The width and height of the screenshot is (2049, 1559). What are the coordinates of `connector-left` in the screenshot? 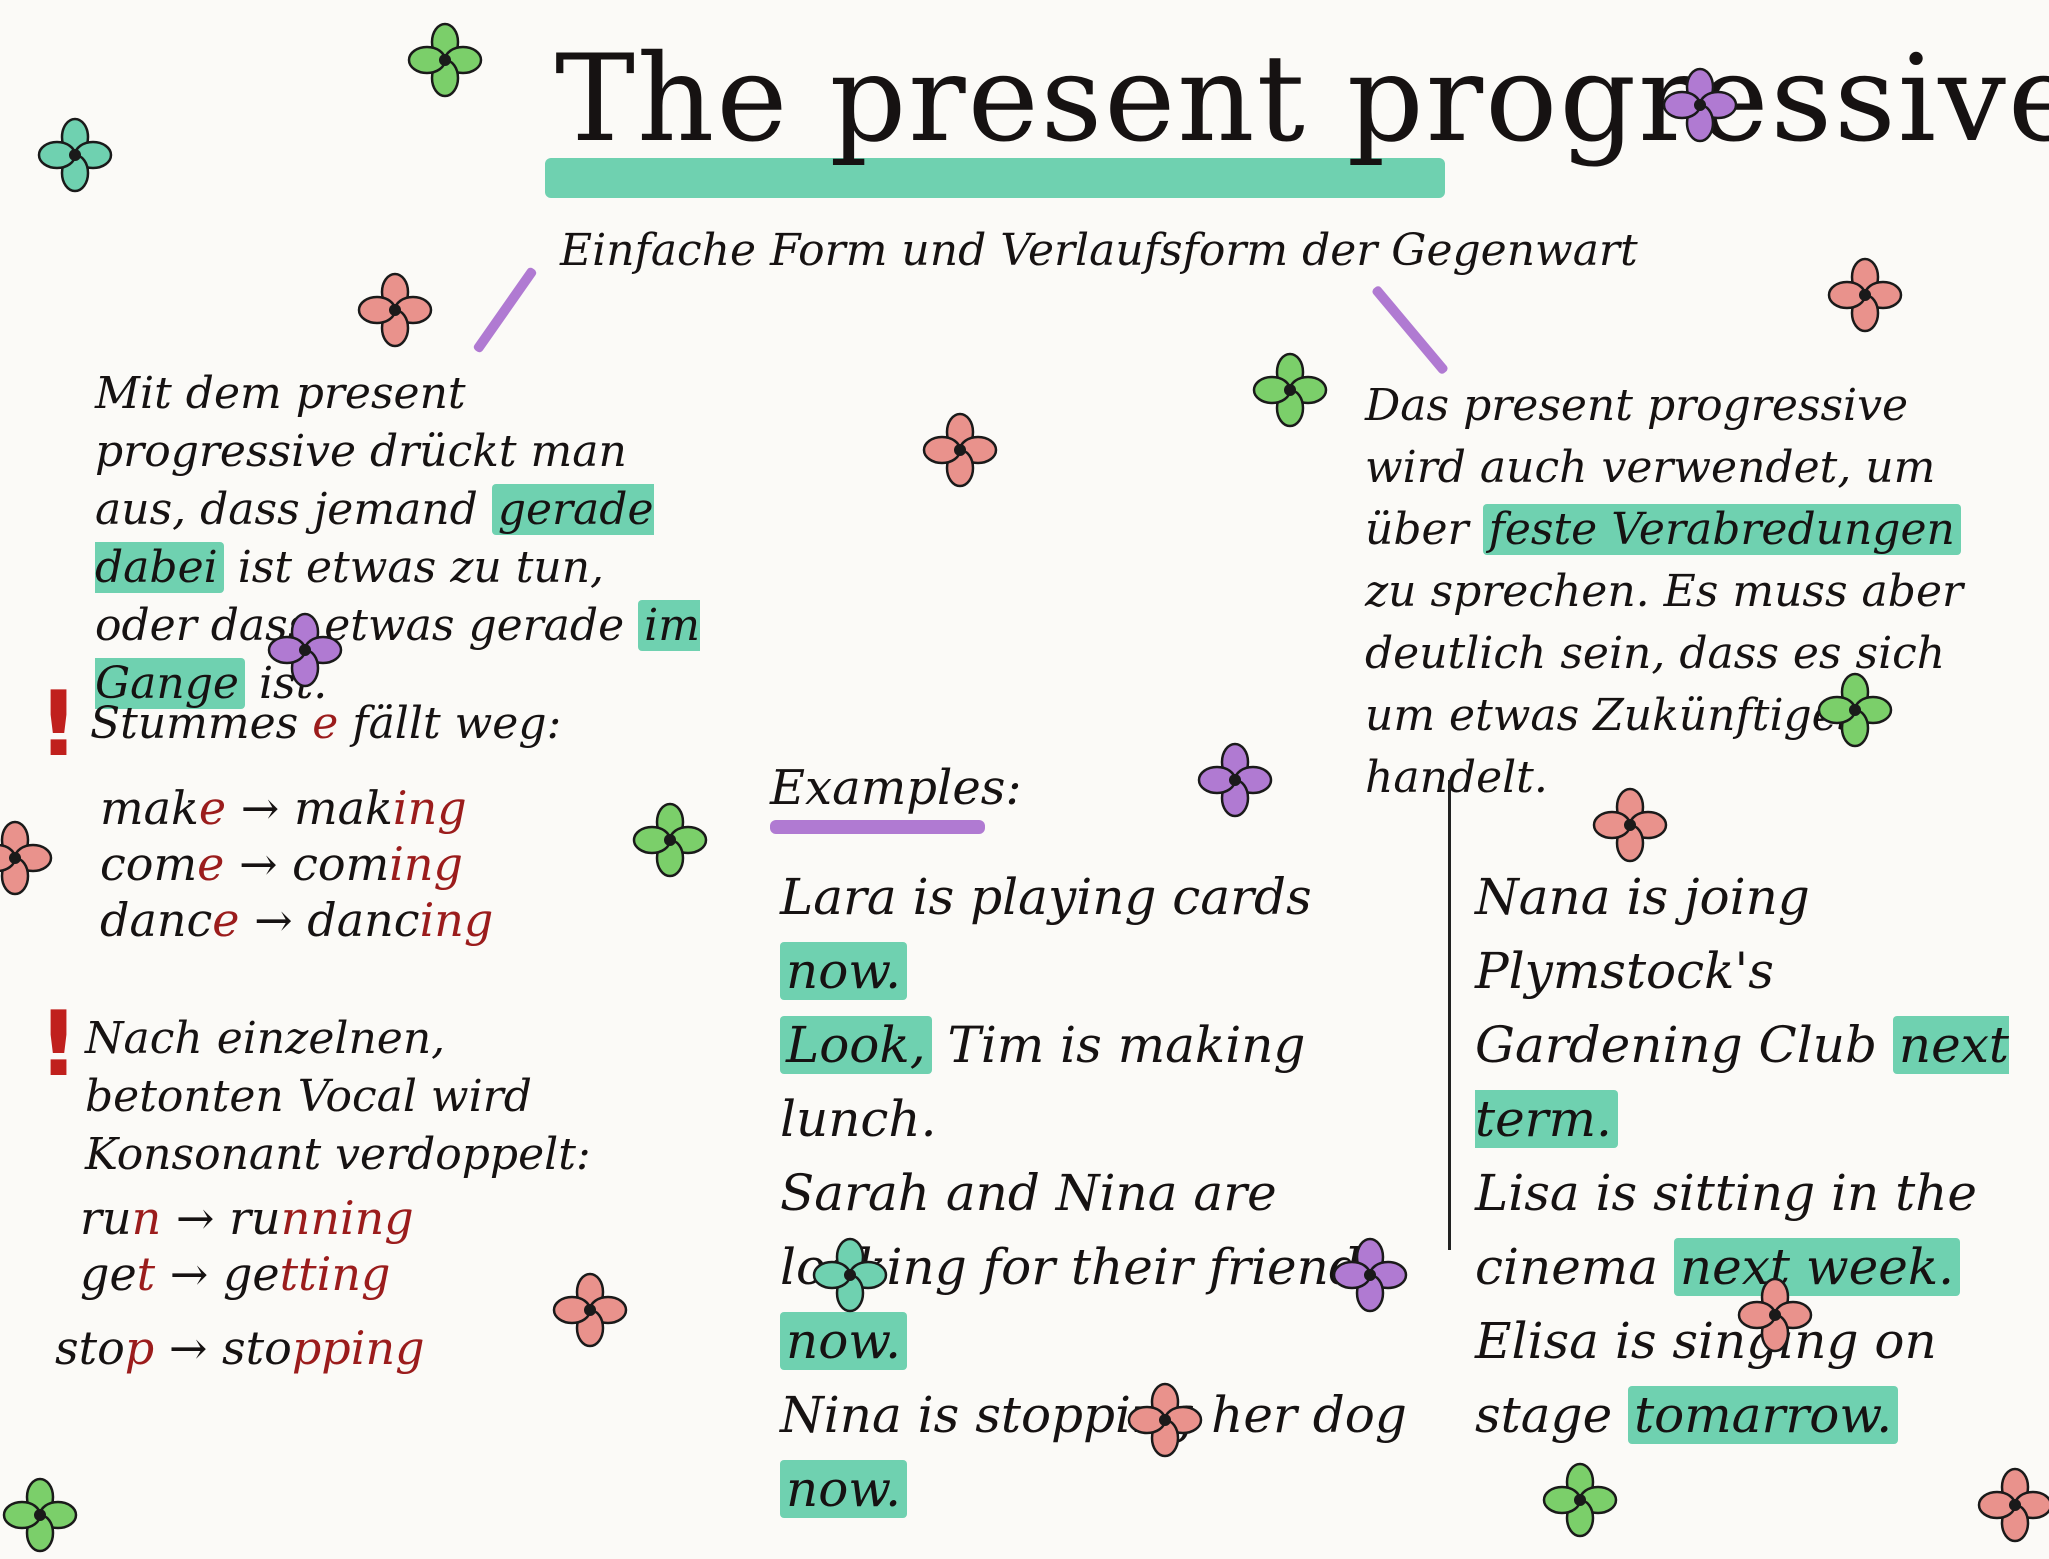 It's located at (505, 310).